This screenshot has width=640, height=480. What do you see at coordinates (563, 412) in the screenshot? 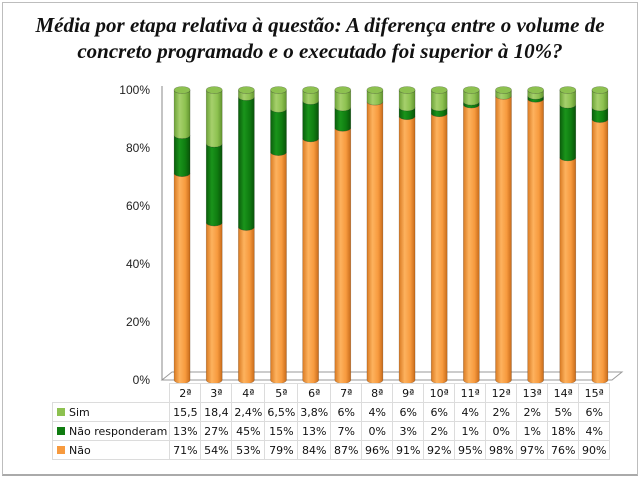
I see `data-label: 5%` at bounding box center [563, 412].